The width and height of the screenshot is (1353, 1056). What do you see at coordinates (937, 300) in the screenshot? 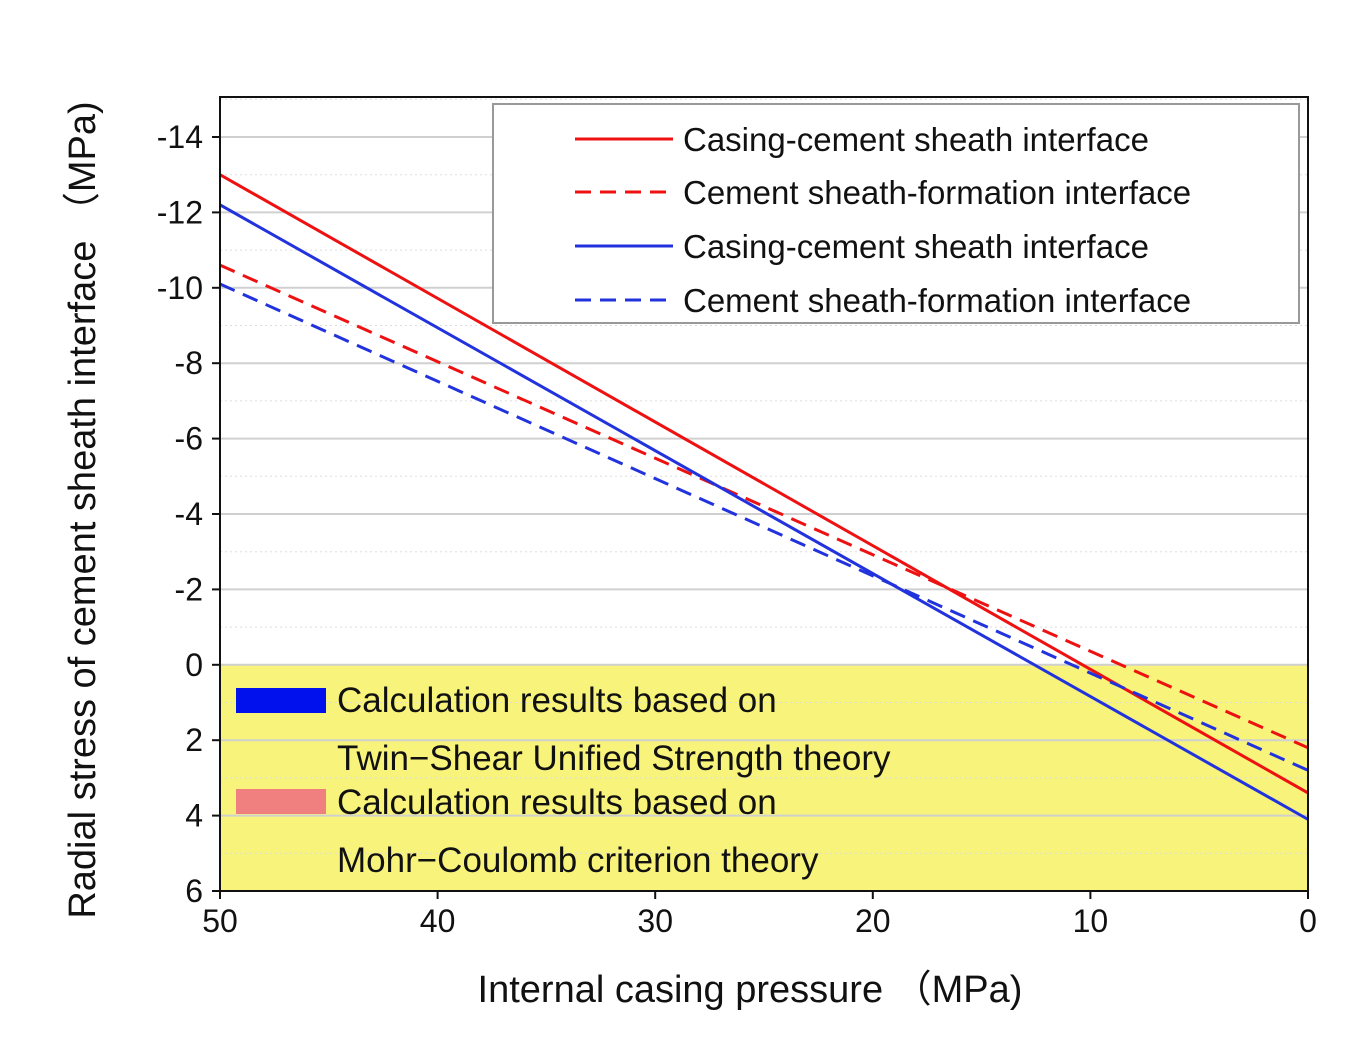
I see `legend-label-3: Cement sheath-formation interface` at bounding box center [937, 300].